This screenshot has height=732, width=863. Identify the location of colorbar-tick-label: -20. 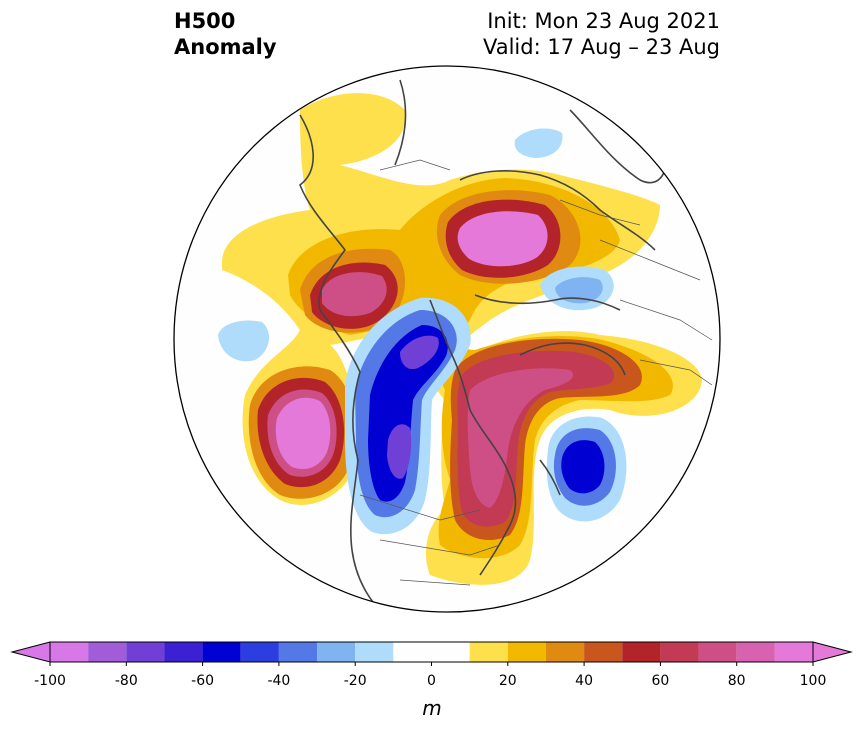
(355, 681).